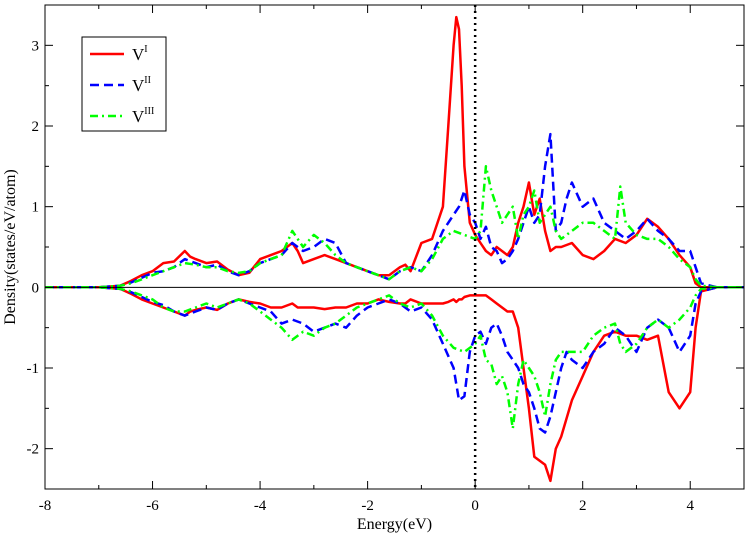  I want to click on legend-item: VII, so click(120, 85).